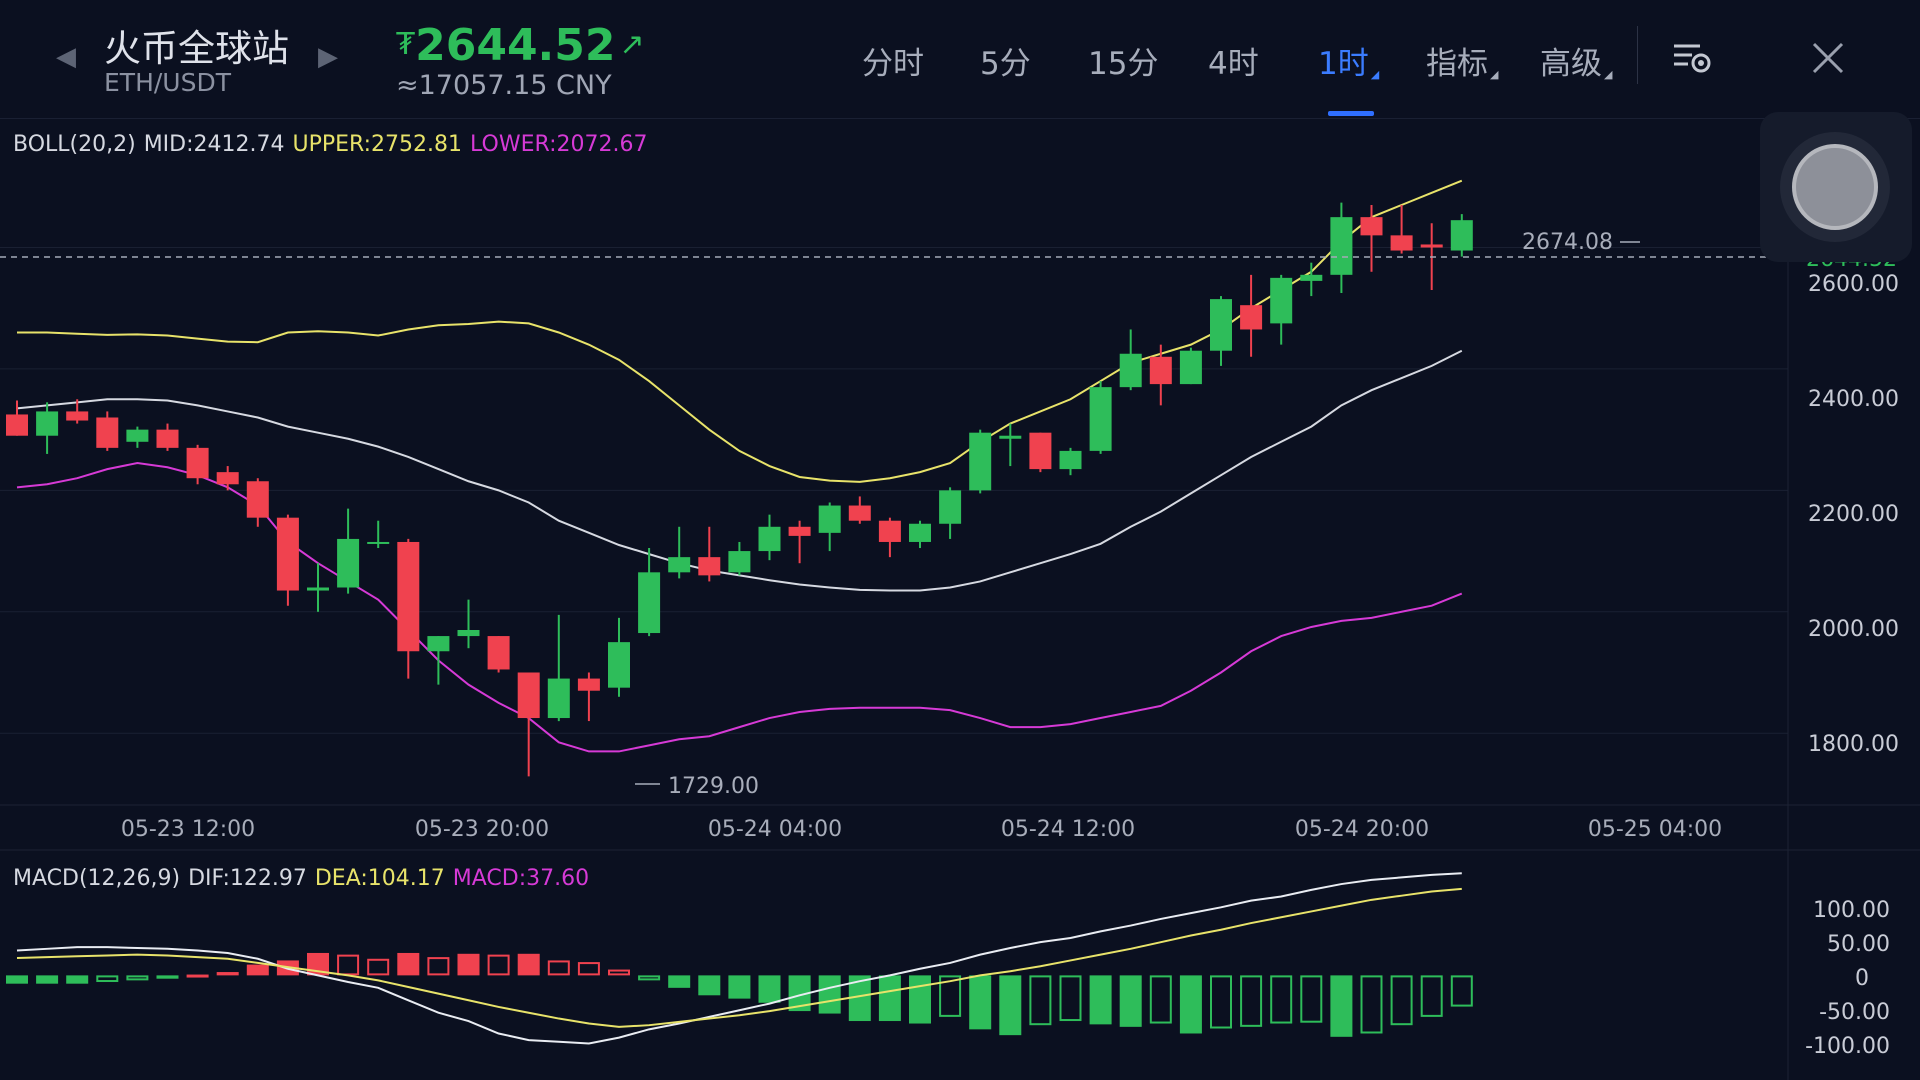 The width and height of the screenshot is (1920, 1080). I want to click on macd-dea: DEA:104.17, so click(379, 878).